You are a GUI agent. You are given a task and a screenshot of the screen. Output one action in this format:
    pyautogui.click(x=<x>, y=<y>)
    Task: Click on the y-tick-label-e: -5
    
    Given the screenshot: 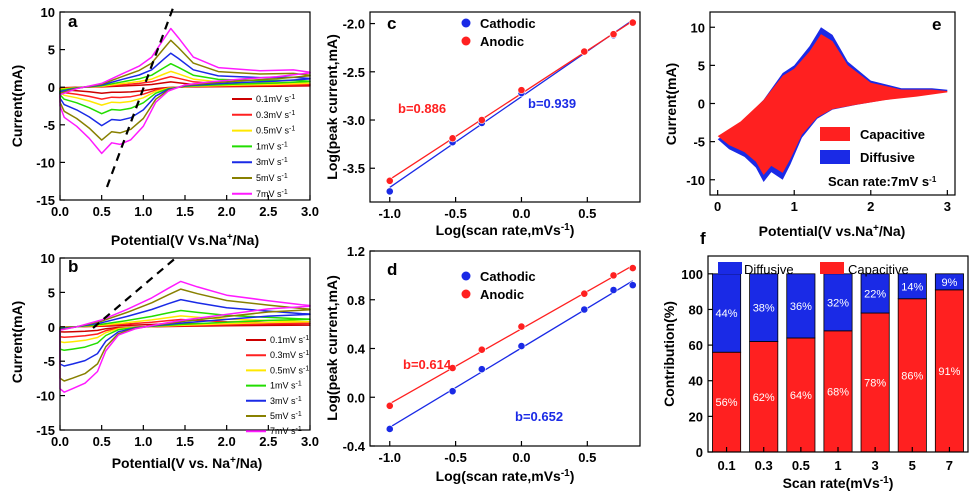 What is the action you would take?
    pyautogui.click(x=699, y=142)
    